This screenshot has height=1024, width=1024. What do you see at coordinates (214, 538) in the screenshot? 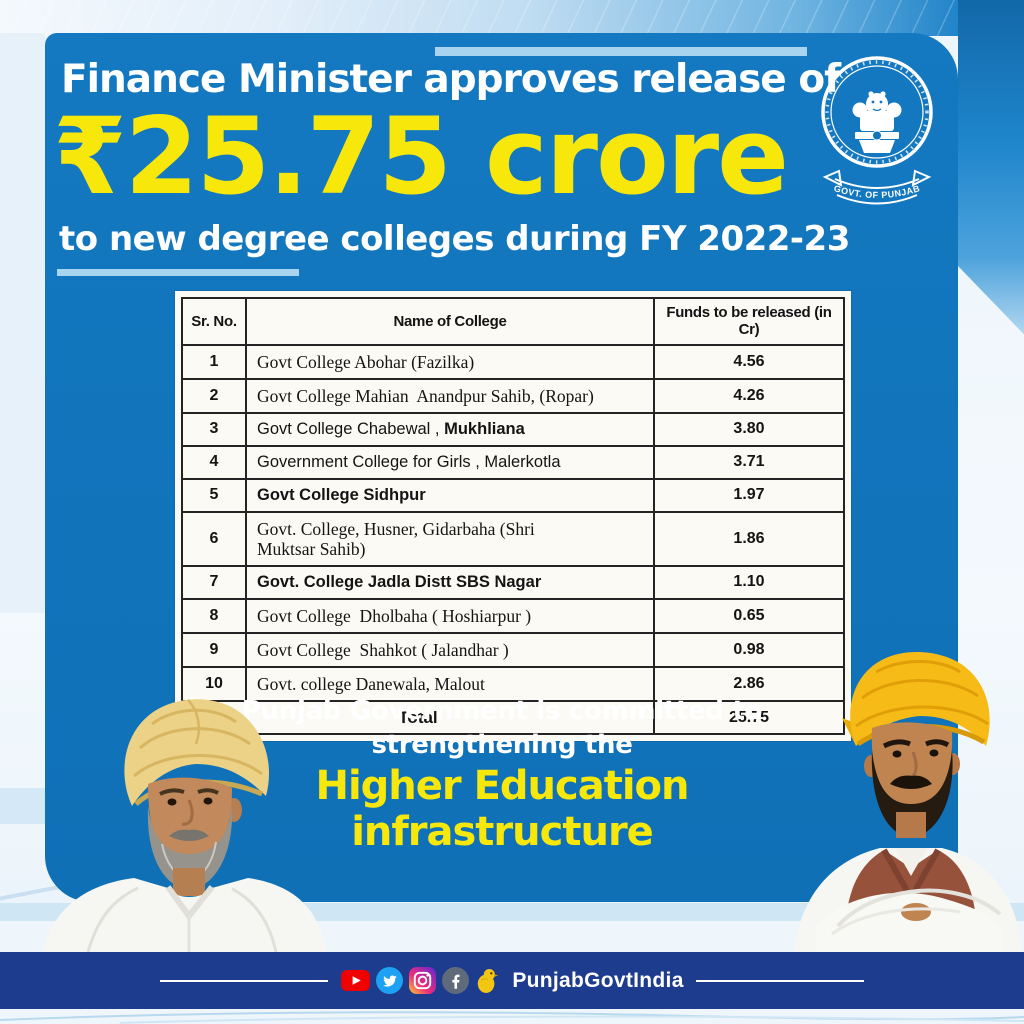
I see `sr-no-cell: 6` at bounding box center [214, 538].